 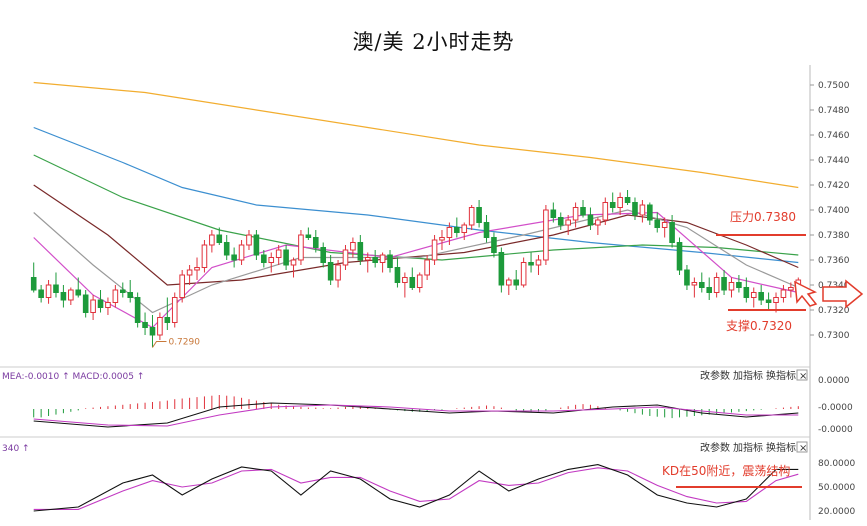 I want to click on right-arrow-icon, so click(x=843, y=294).